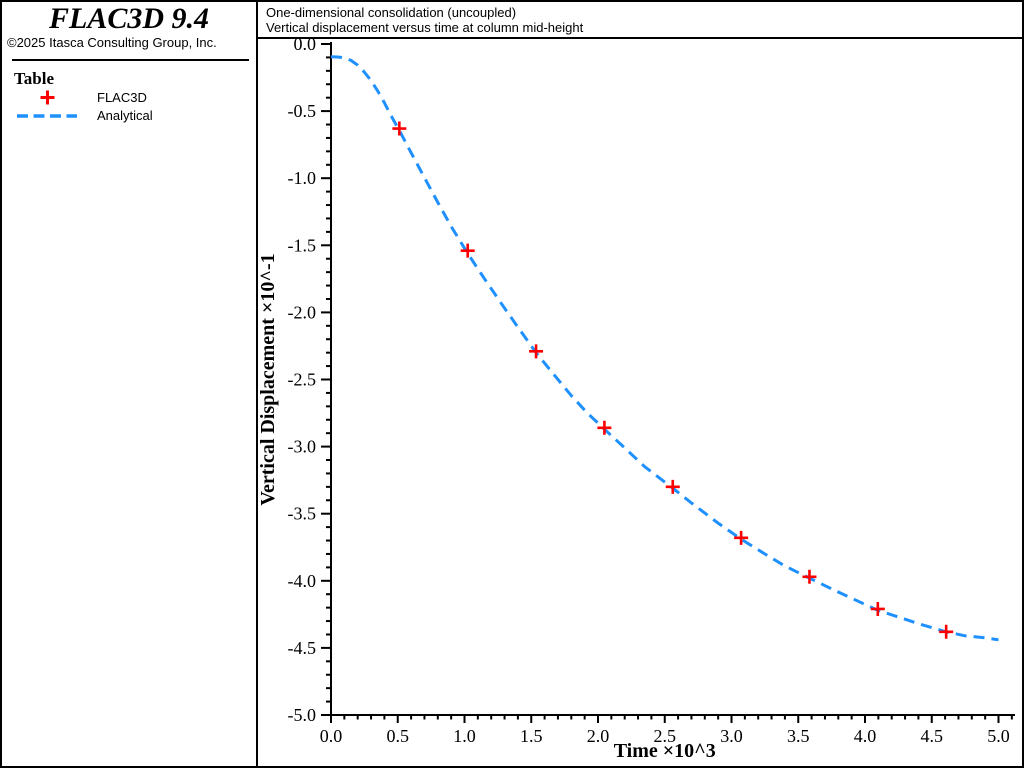  What do you see at coordinates (865, 736) in the screenshot?
I see `x-tick-label: 4.0` at bounding box center [865, 736].